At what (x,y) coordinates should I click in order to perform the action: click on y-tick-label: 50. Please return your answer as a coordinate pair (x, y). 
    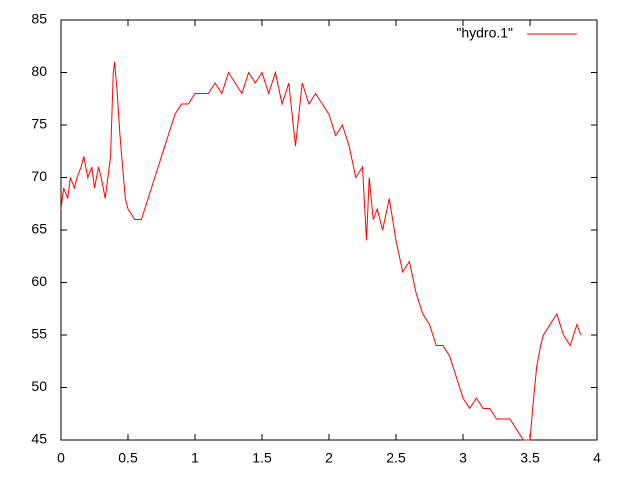
    Looking at the image, I should click on (39, 386).